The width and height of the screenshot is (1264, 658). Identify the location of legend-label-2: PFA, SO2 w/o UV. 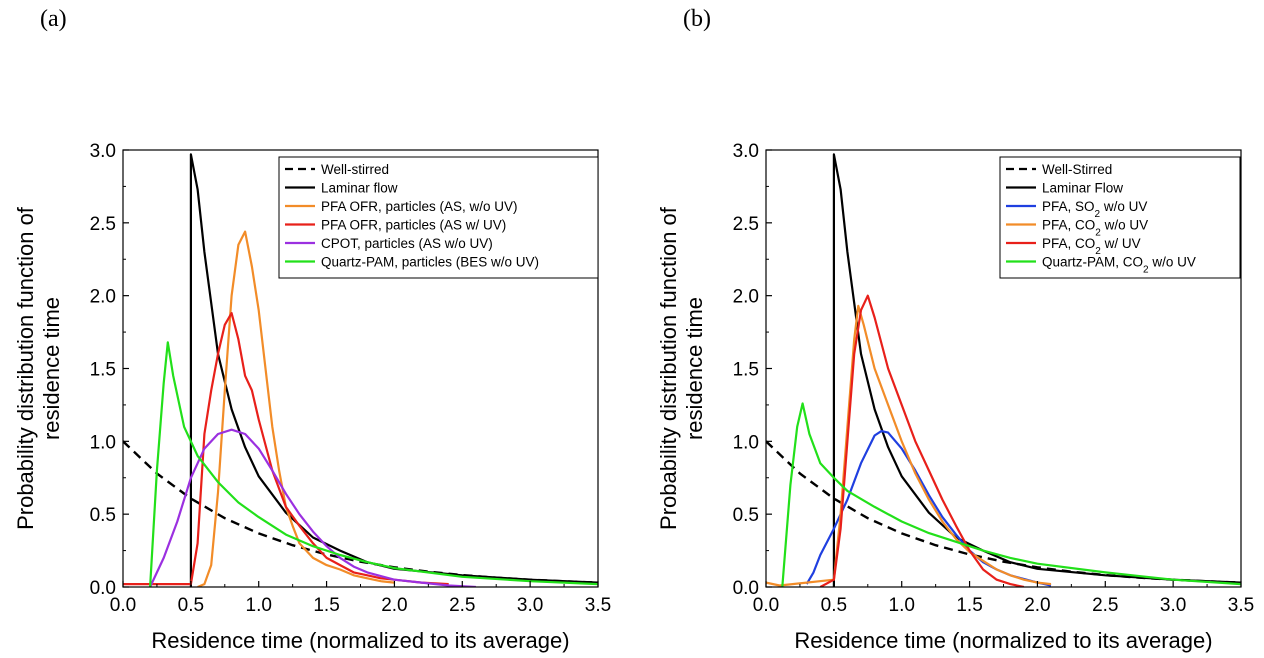
(1094, 209).